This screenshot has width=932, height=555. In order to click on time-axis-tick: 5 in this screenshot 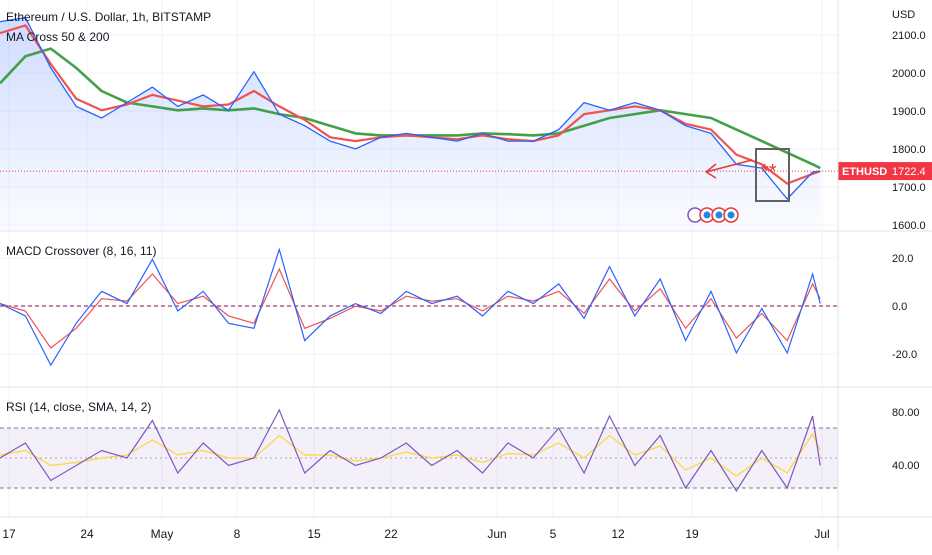, I will do `click(553, 534)`.